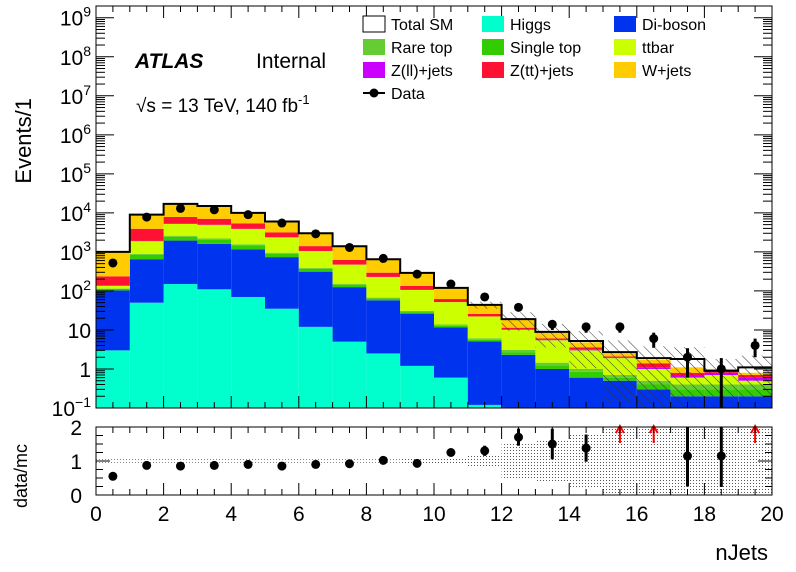  Describe the element at coordinates (21, 476) in the screenshot. I see `ratio-y-axis-title: data/mc` at that location.